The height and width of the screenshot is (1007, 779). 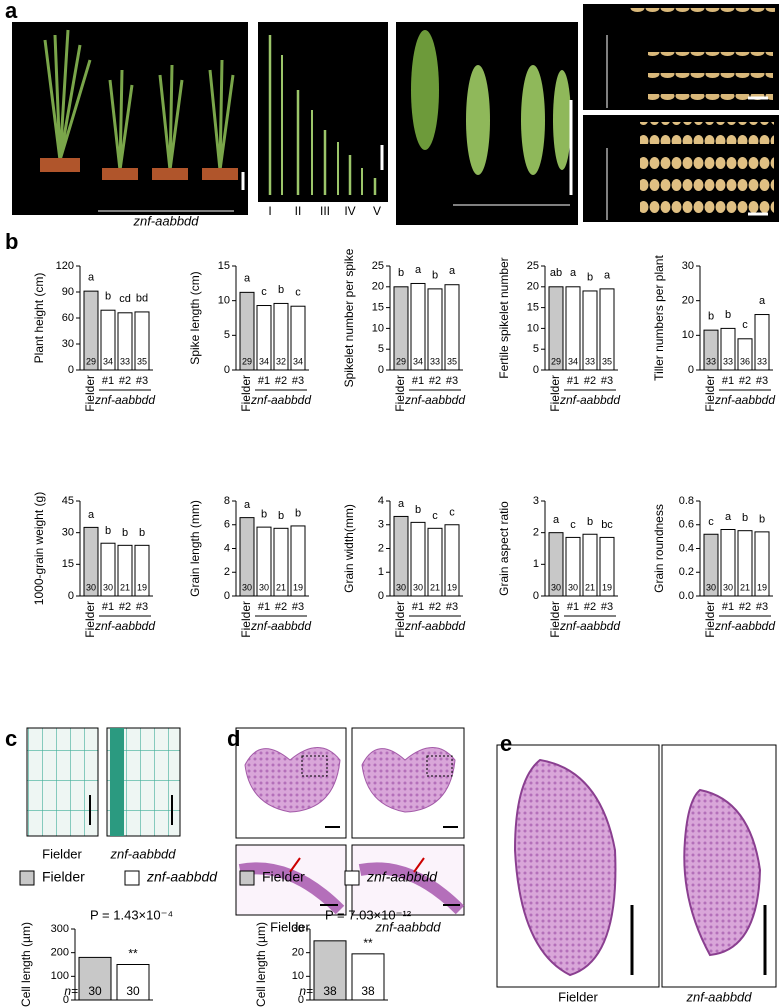 What do you see at coordinates (11, 241) in the screenshot?
I see `panel-label: b` at bounding box center [11, 241].